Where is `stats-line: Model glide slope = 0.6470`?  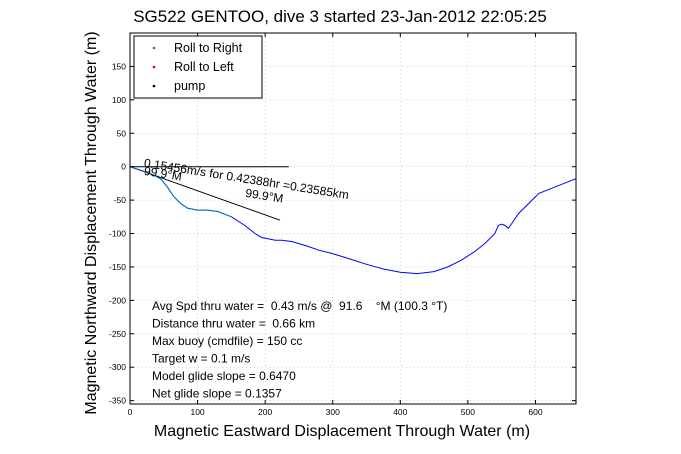 stats-line: Model glide slope = 0.6470 is located at coordinates (224, 376).